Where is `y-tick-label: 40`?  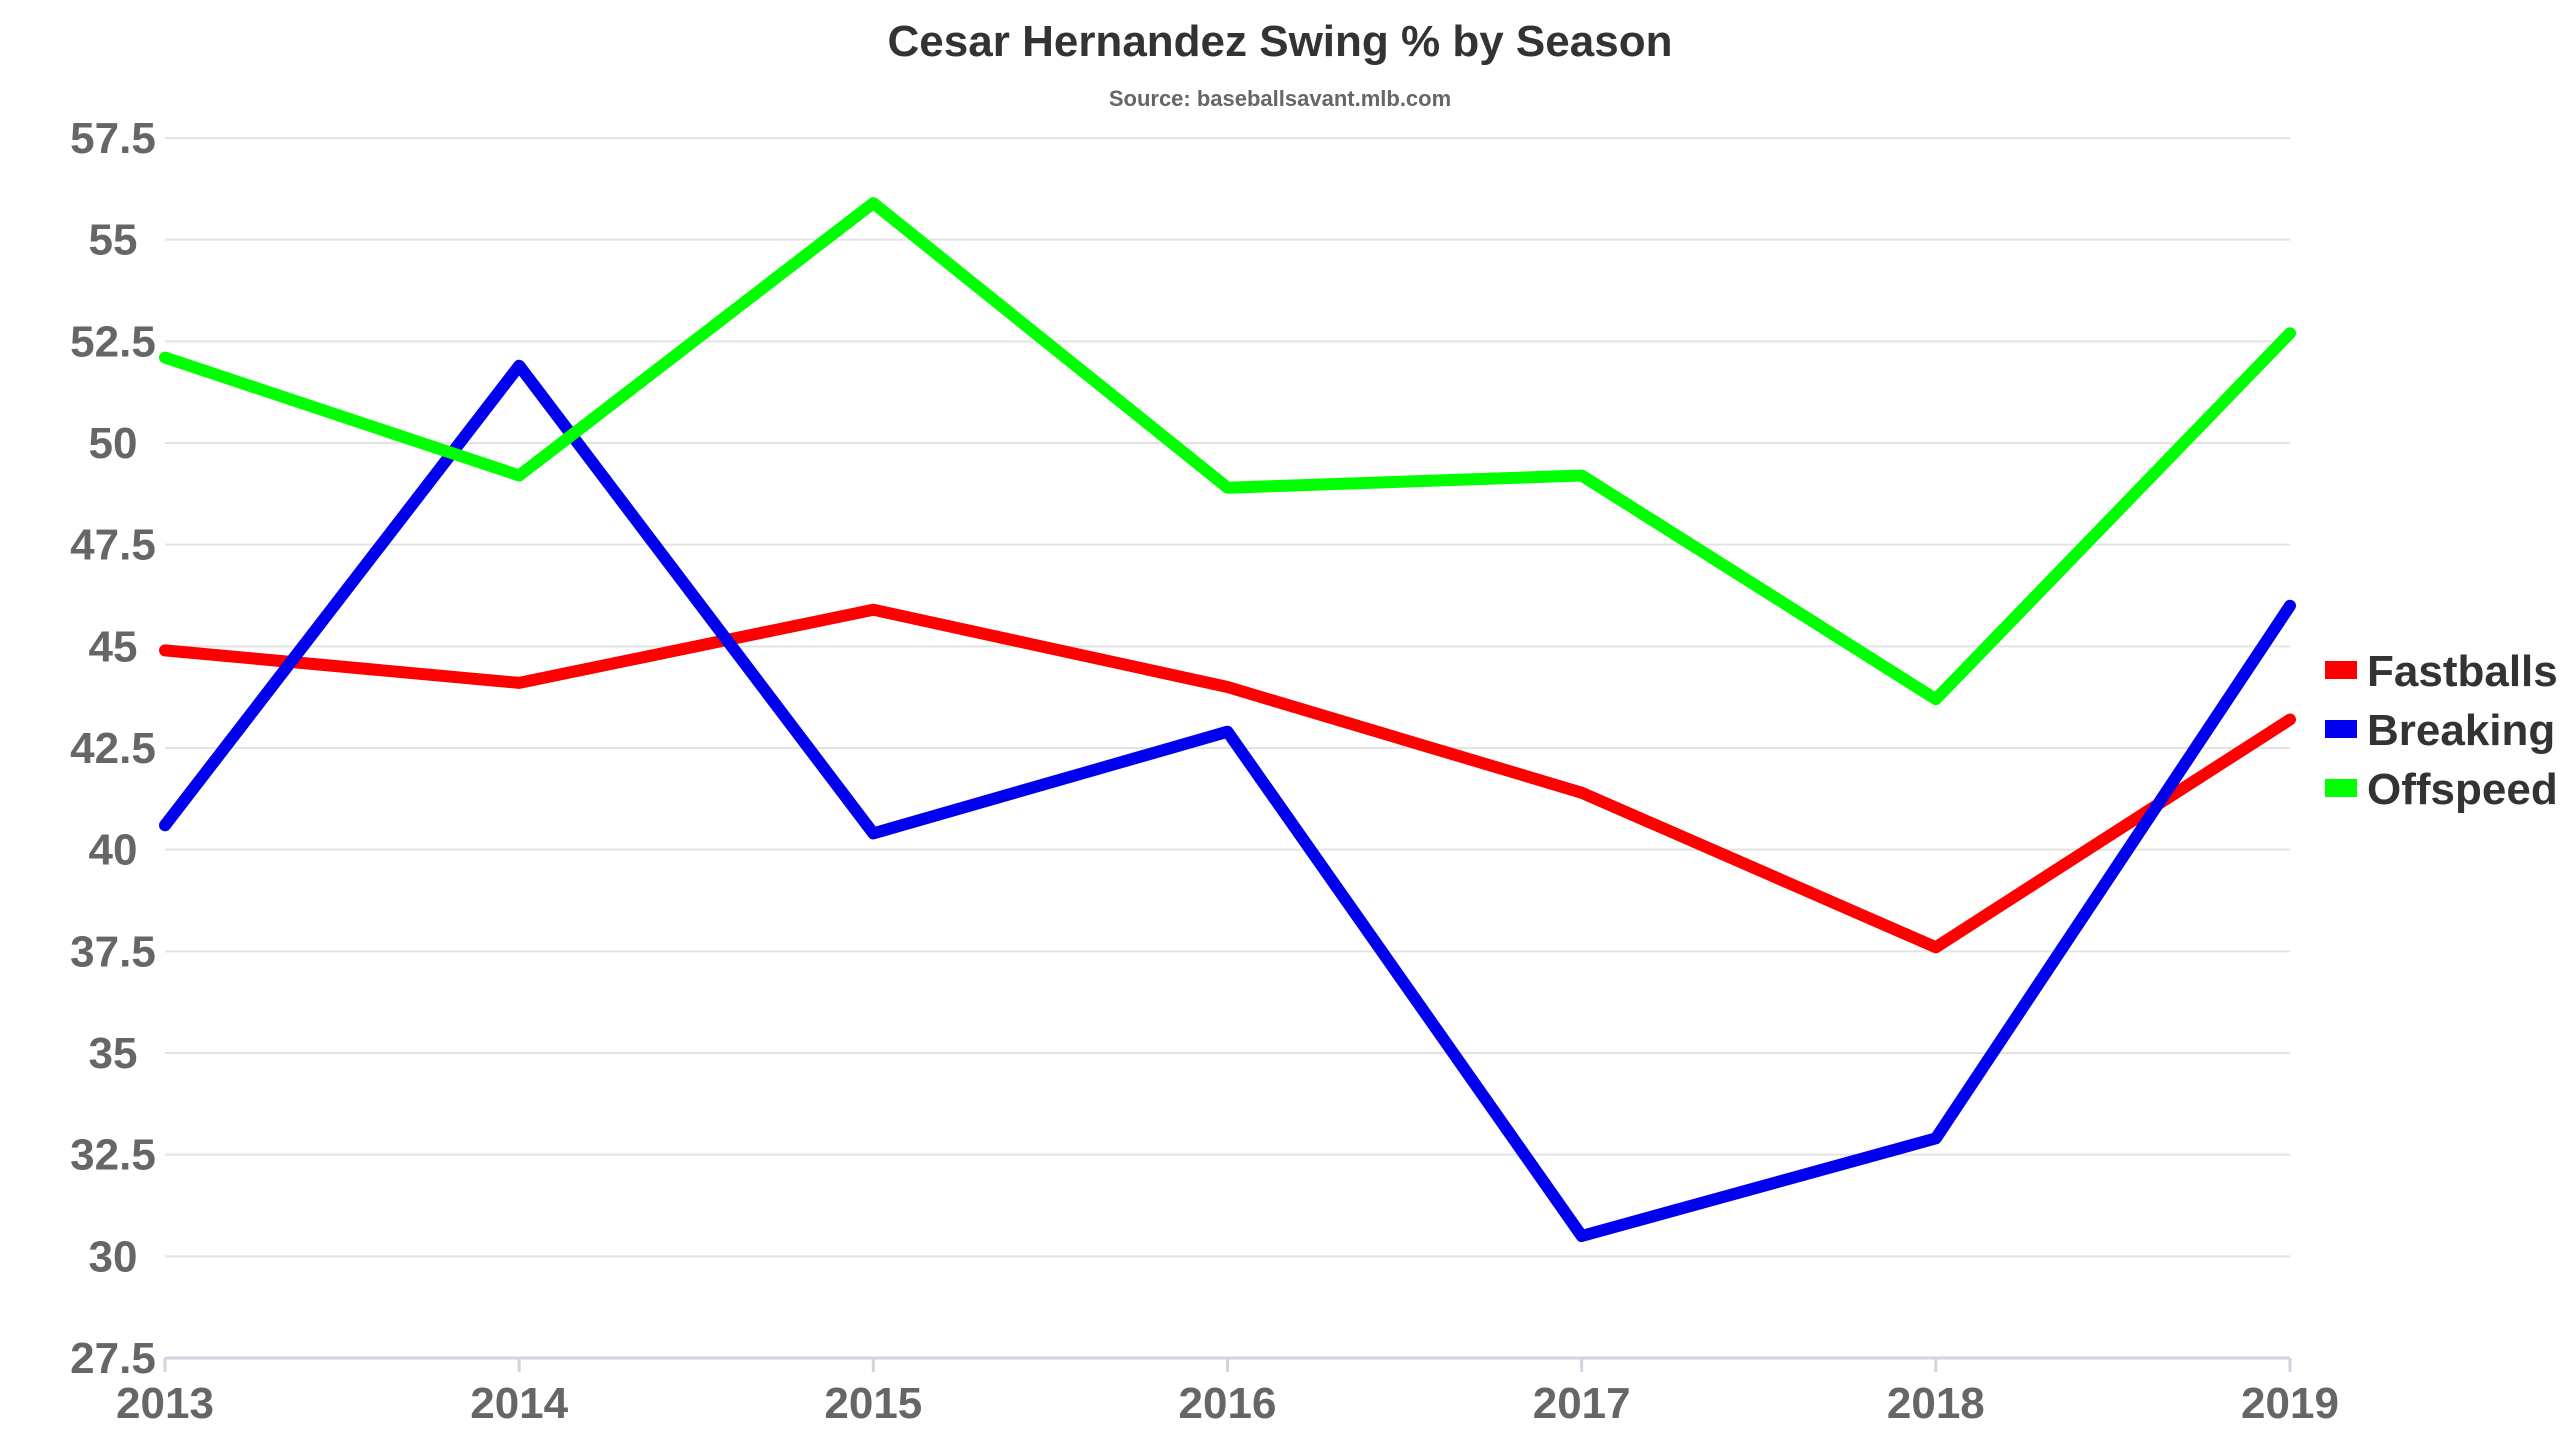
y-tick-label: 40 is located at coordinates (113, 850).